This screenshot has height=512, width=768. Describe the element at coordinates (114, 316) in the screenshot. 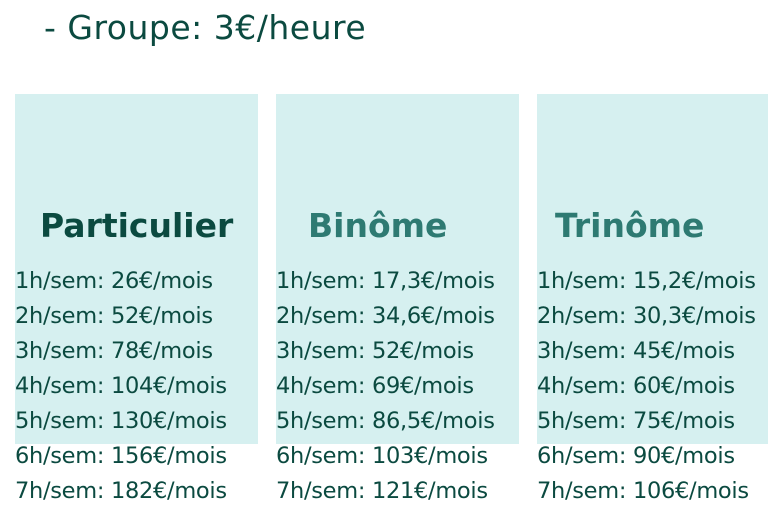

I see `price-row: 2h/sem: 52€/mois` at that location.